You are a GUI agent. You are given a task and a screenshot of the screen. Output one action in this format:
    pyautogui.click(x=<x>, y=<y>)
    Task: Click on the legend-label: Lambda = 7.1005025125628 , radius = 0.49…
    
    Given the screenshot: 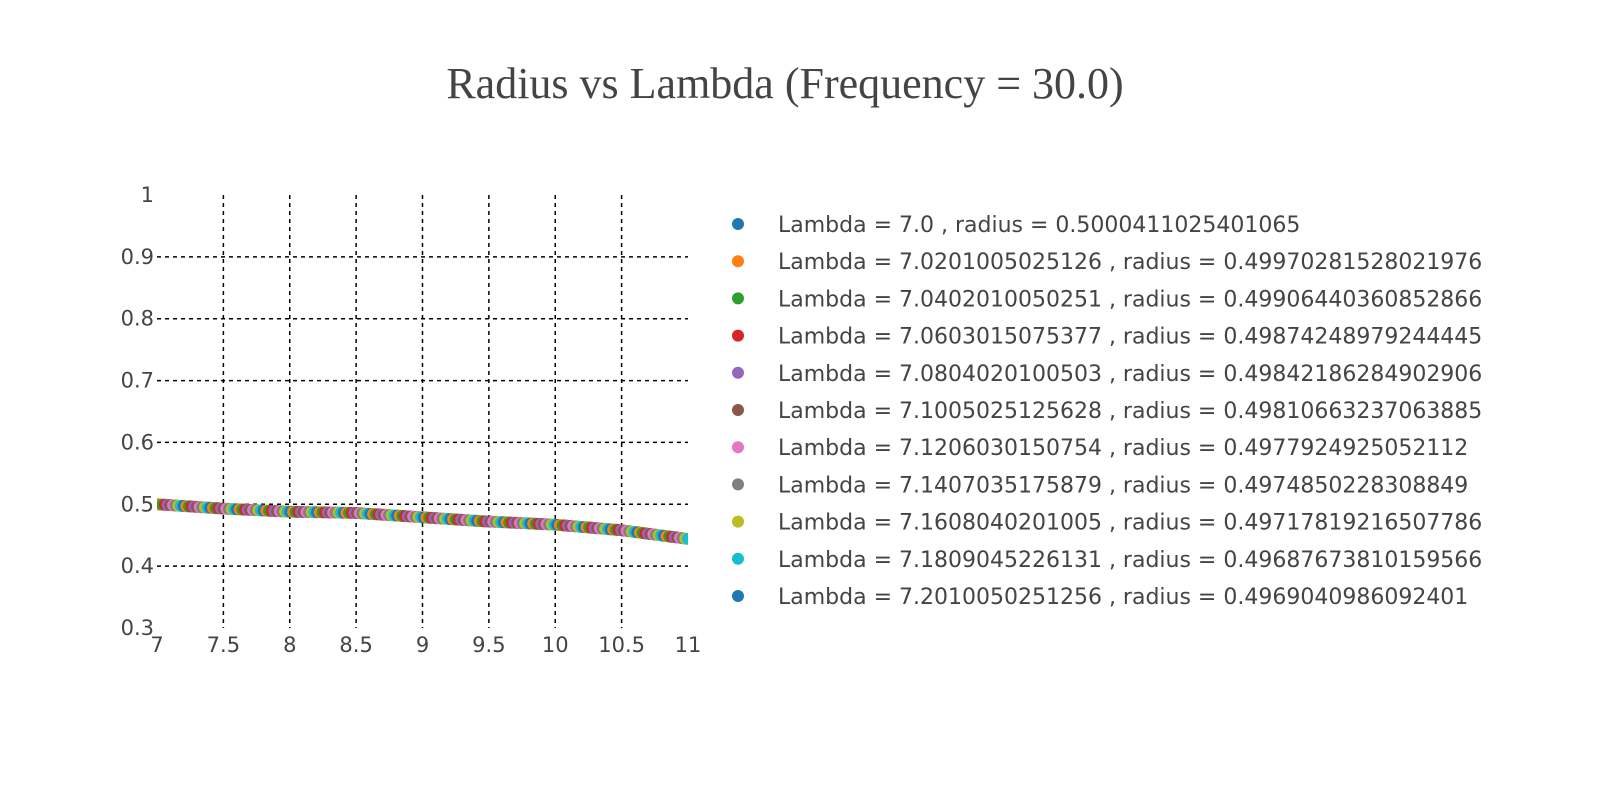 What is the action you would take?
    pyautogui.click(x=1130, y=411)
    